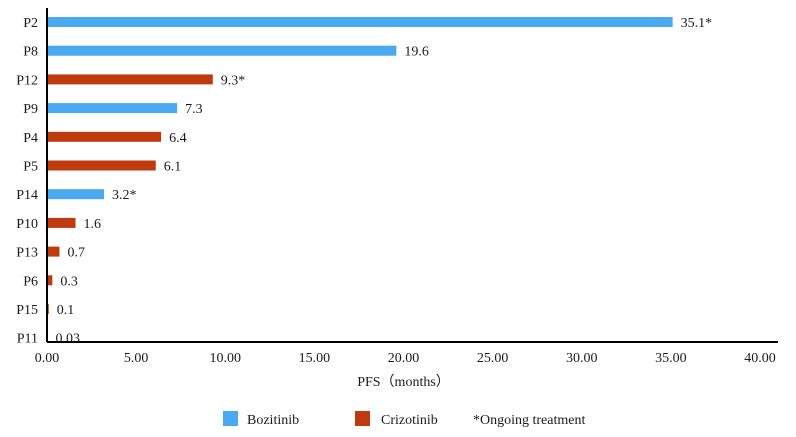 The width and height of the screenshot is (796, 437). I want to click on category-label-p12: P12, so click(27, 80).